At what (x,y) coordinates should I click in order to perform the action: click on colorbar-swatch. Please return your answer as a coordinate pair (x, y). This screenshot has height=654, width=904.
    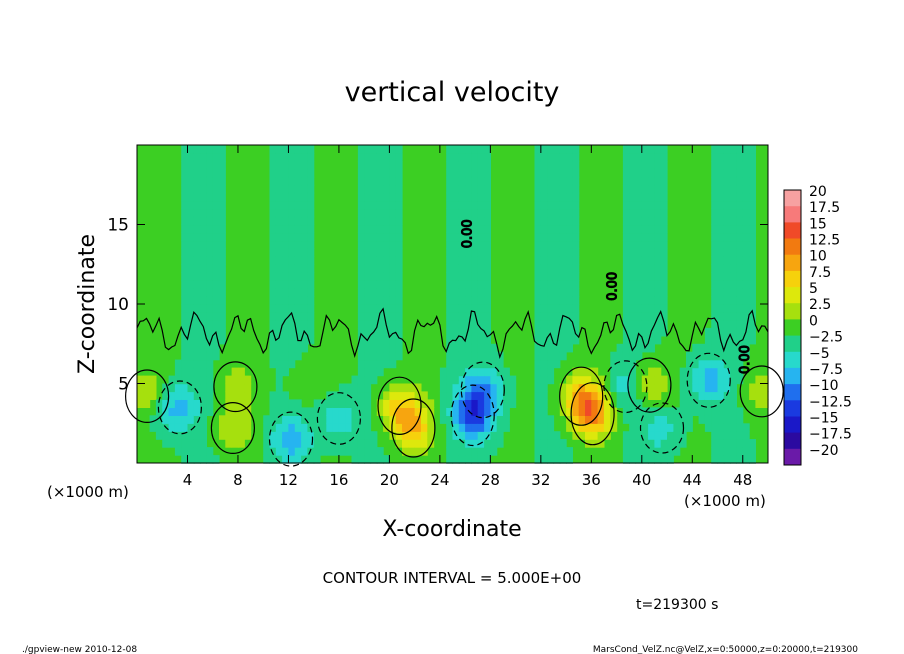
    Looking at the image, I should click on (792, 198).